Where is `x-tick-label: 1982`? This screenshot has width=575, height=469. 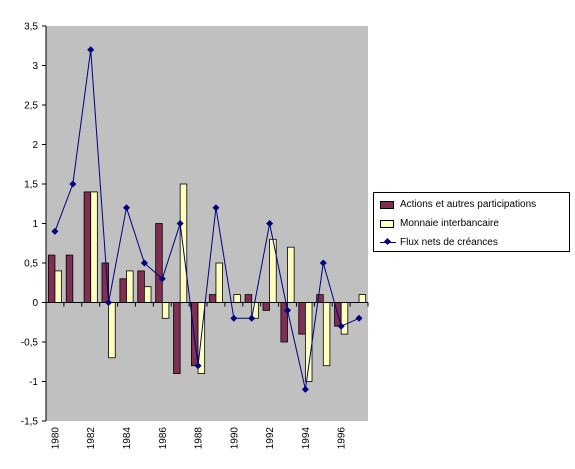
x-tick-label: 1982 is located at coordinates (91, 438).